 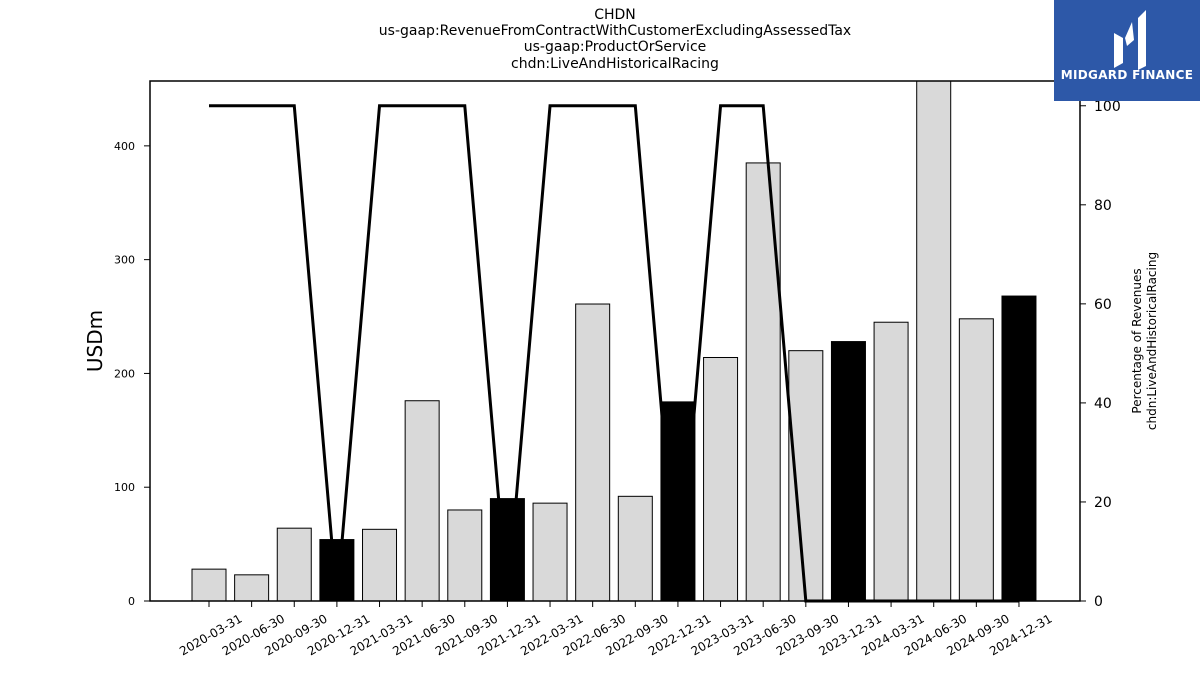 I want to click on y-tick-label-200: 200, so click(x=124, y=373).